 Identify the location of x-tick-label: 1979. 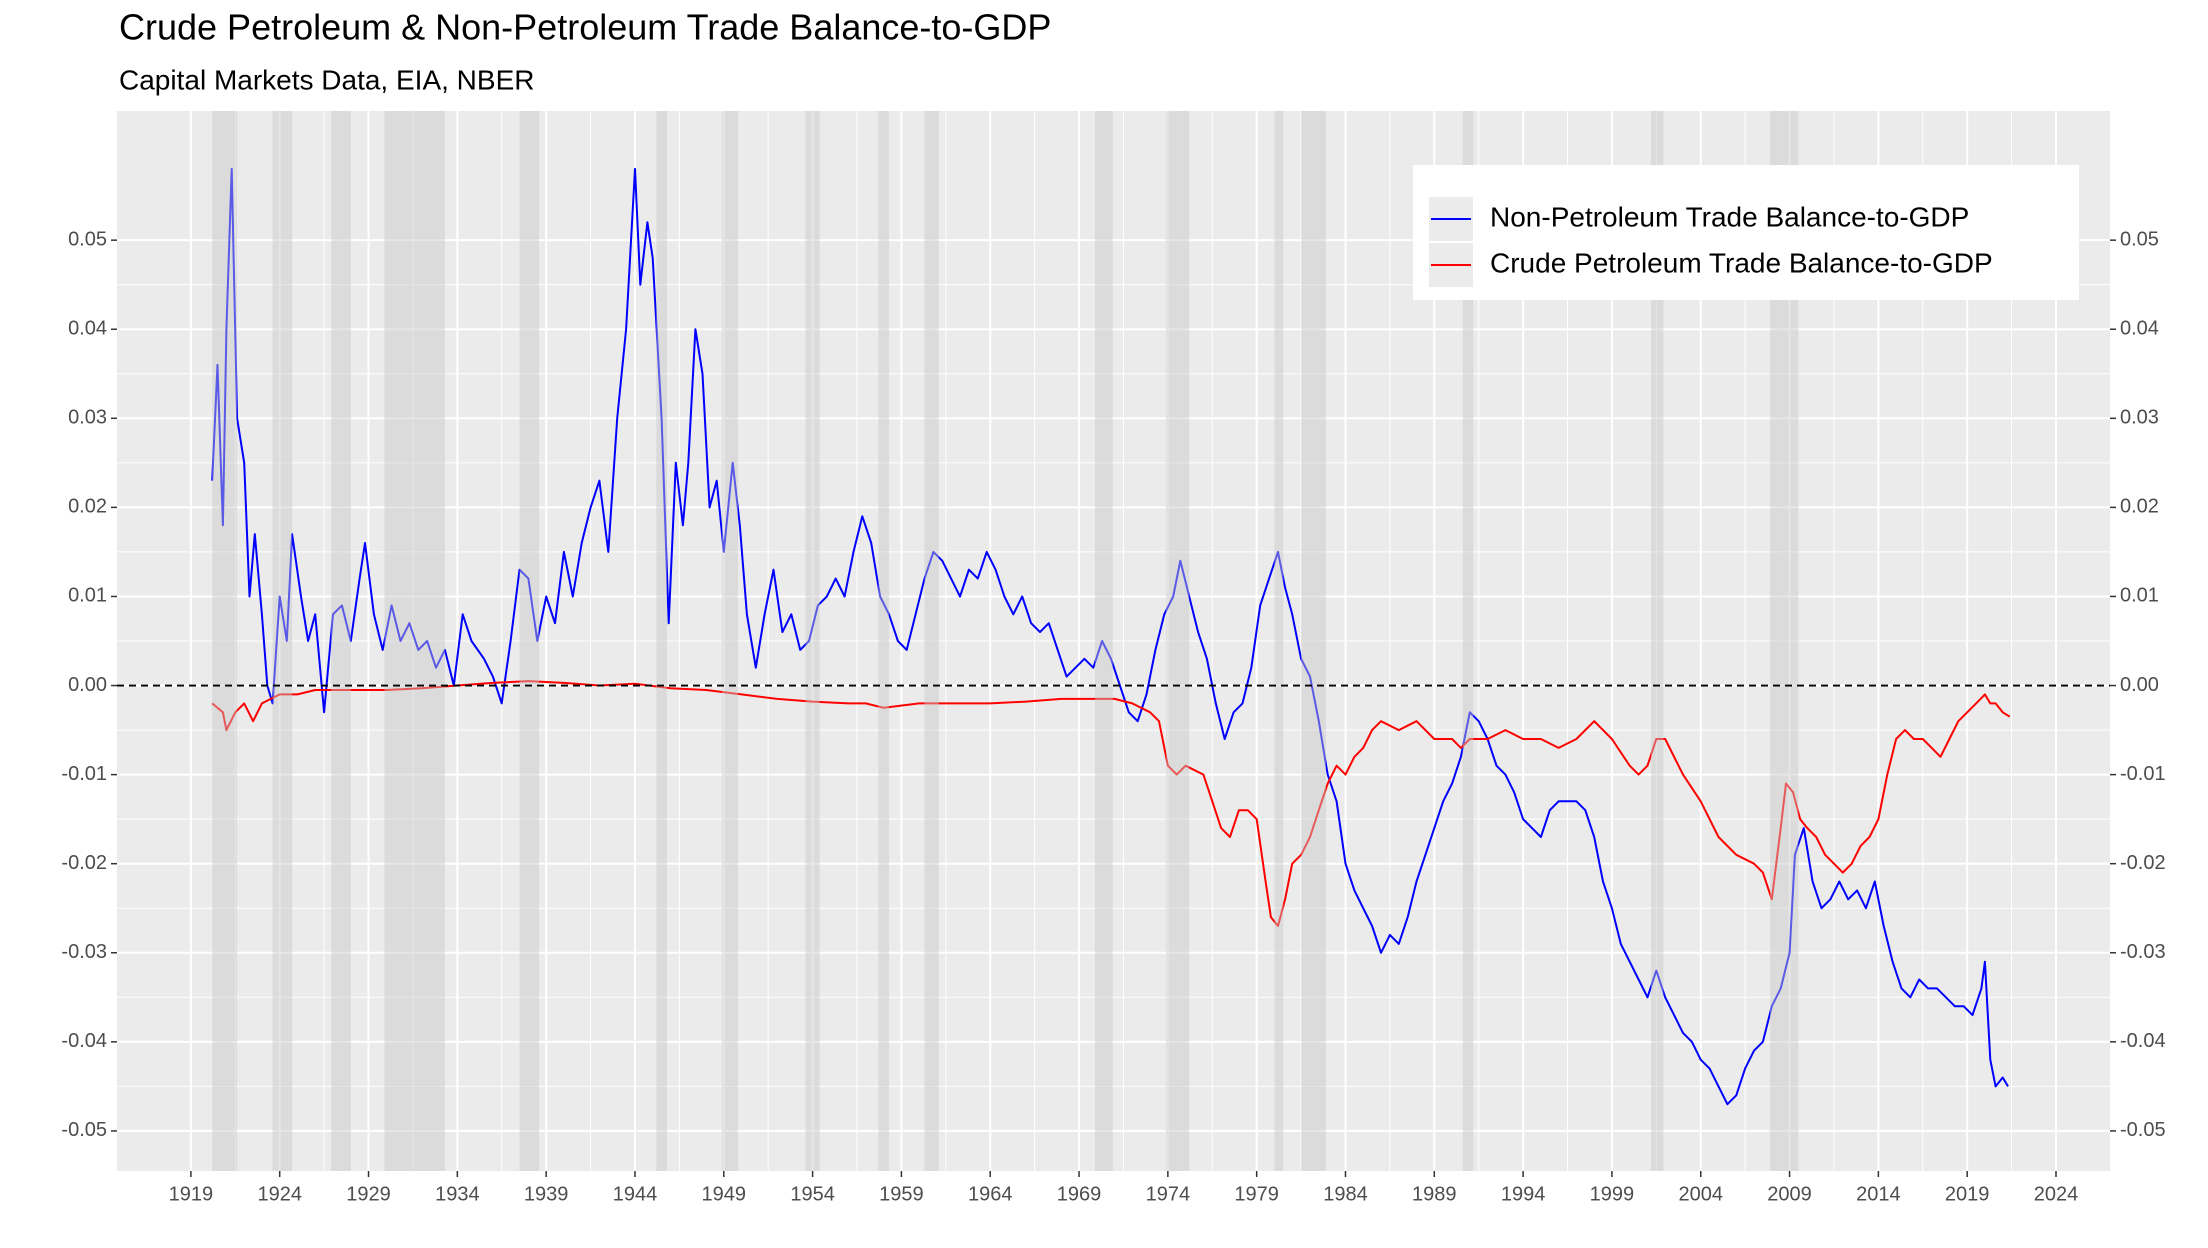
(1256, 1194).